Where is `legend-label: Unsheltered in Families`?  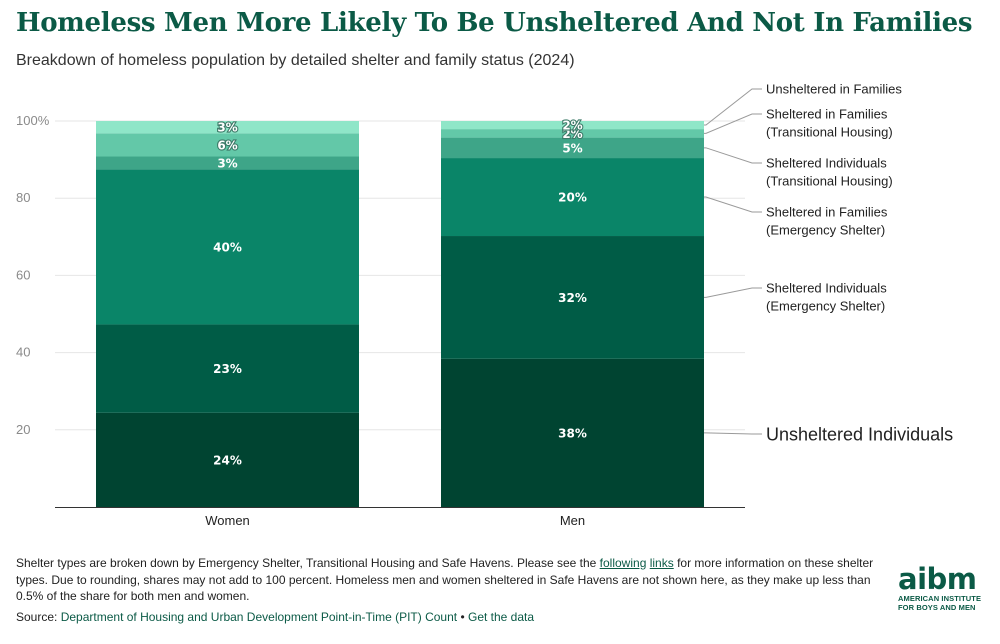
legend-label: Unsheltered in Families is located at coordinates (834, 89).